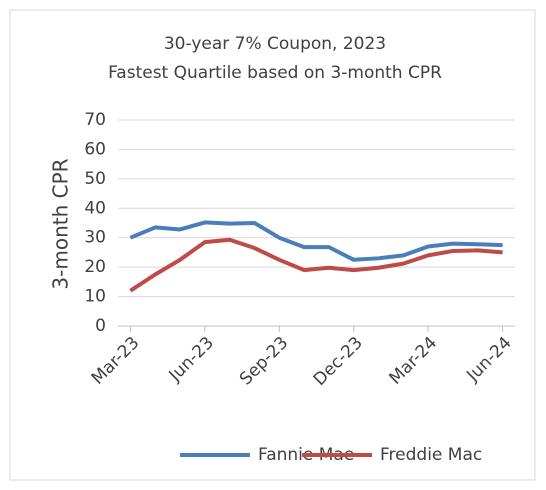 This screenshot has height=490, width=546. I want to click on y-axis-label: 3-month CPR, so click(61, 223).